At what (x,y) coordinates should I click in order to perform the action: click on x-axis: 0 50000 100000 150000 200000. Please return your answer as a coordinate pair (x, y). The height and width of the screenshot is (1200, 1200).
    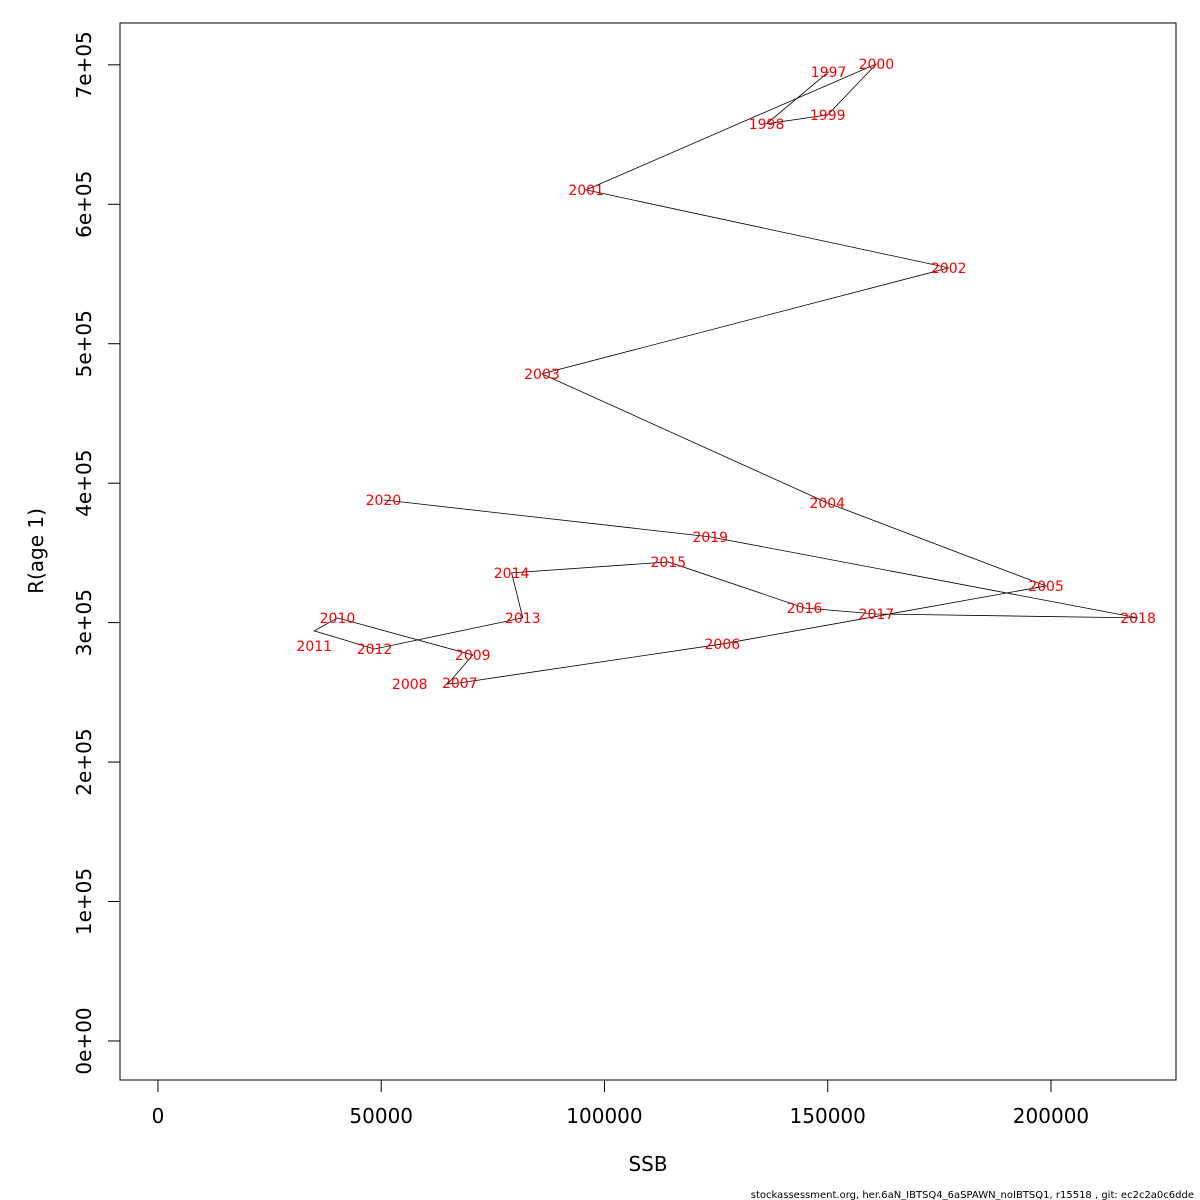
    Looking at the image, I should click on (620, 1103).